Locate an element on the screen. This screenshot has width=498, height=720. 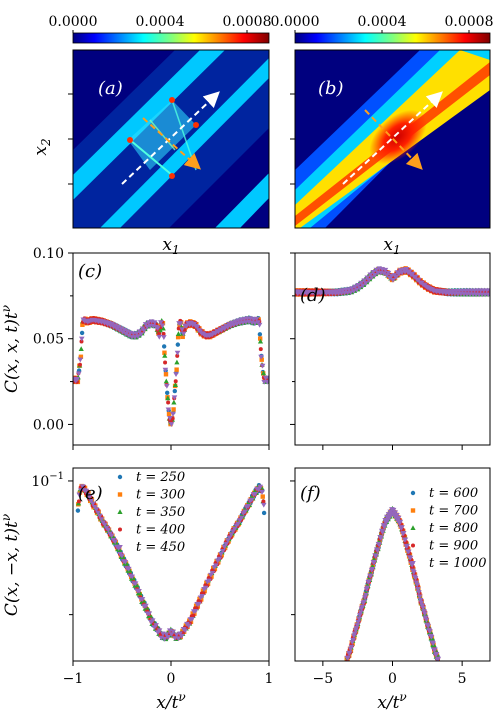
ylabel-e: C(x, −x, t)tν is located at coordinates (11, 565).